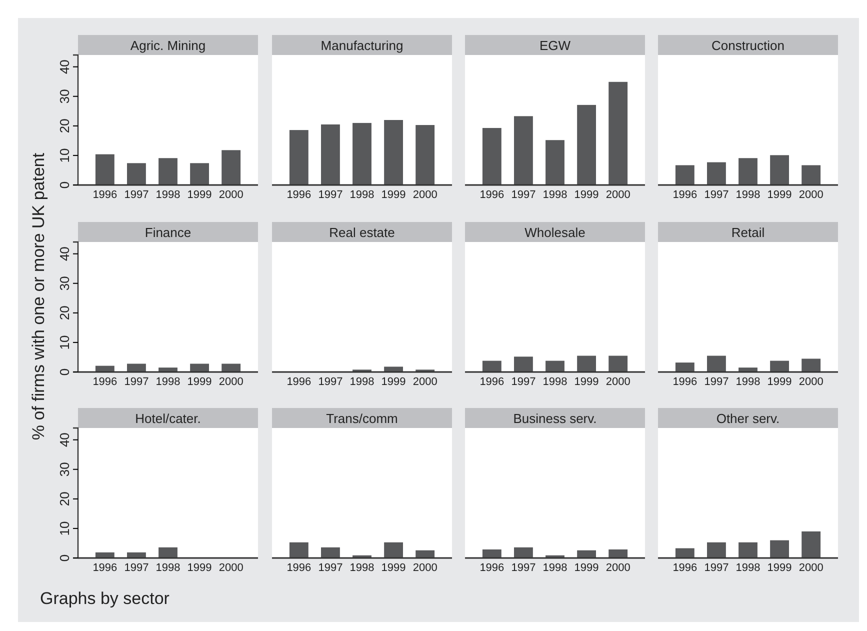 The width and height of the screenshot is (867, 631). Describe the element at coordinates (555, 232) in the screenshot. I see `chart-title: Wholesale` at that location.